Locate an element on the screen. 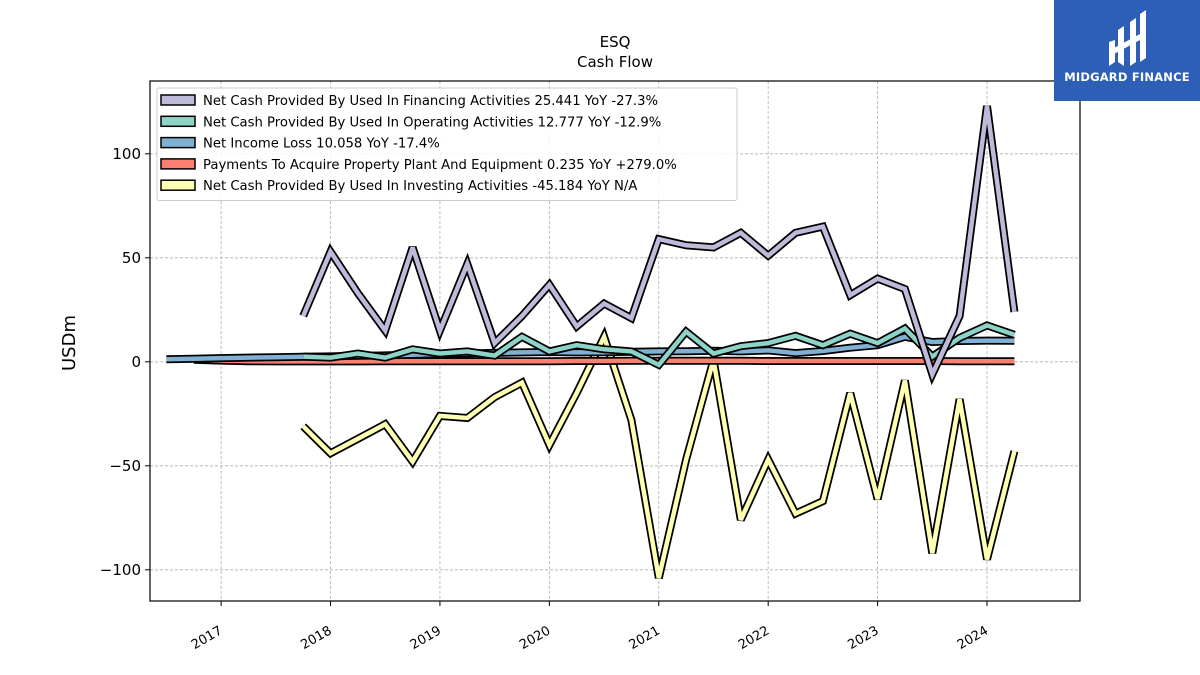  x-tick-label: 2024 is located at coordinates (973, 638).